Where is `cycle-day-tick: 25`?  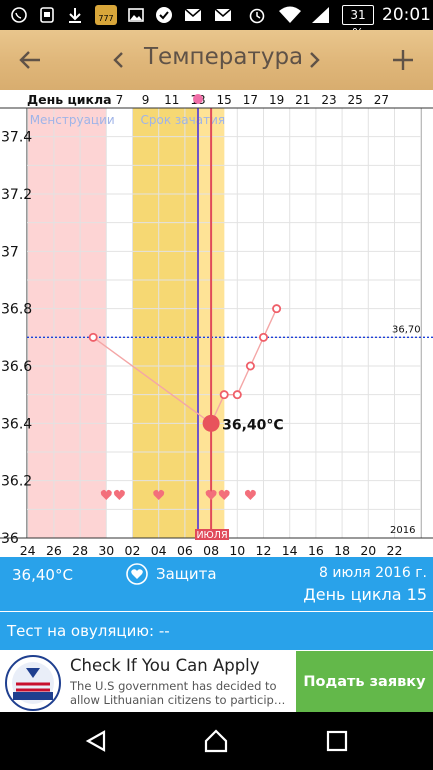
cycle-day-tick: 25 is located at coordinates (355, 100).